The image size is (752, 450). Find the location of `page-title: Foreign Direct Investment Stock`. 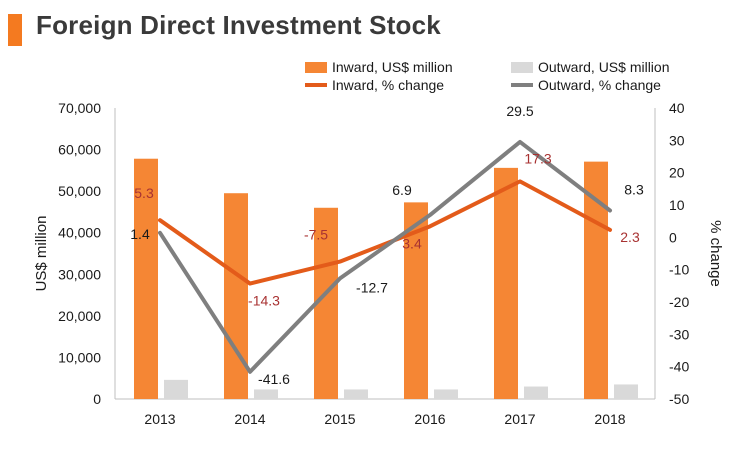

page-title: Foreign Direct Investment Stock is located at coordinates (238, 25).